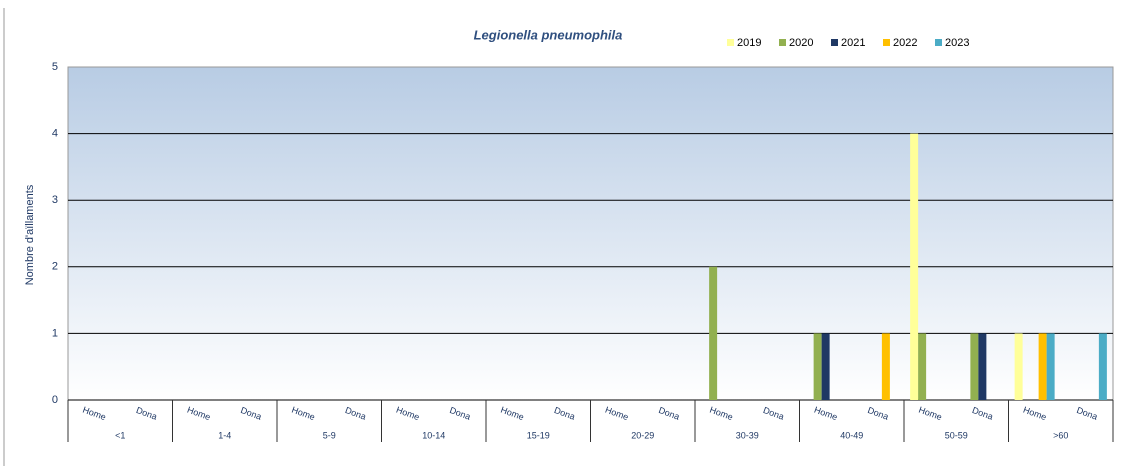 The height and width of the screenshot is (474, 1129). What do you see at coordinates (538, 435) in the screenshot?
I see `group-label: 15-19` at bounding box center [538, 435].